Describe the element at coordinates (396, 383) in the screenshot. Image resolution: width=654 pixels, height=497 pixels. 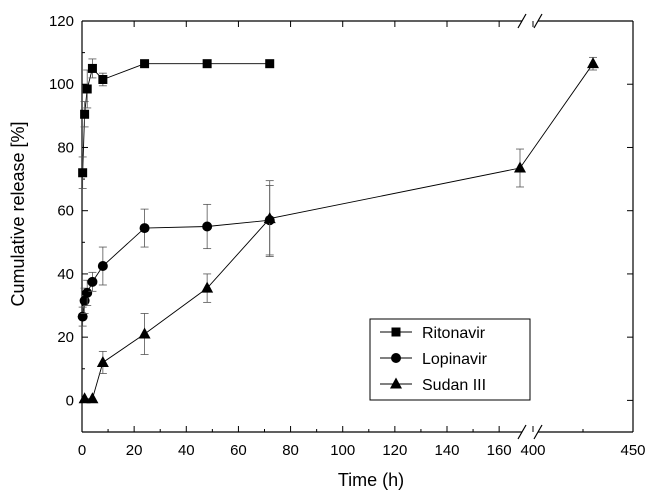
I see `legend-marker-sudan-iii` at that location.